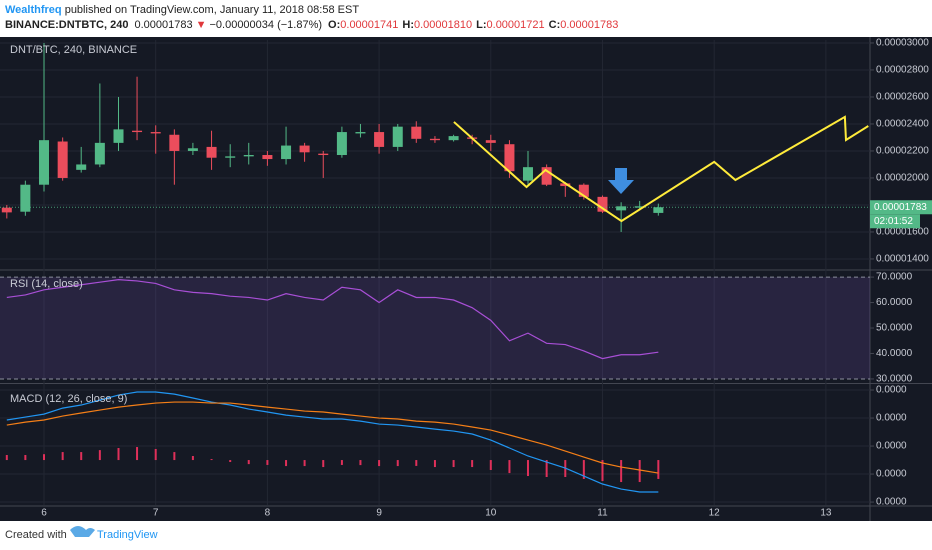 The image size is (932, 550). Describe the element at coordinates (334, 25) in the screenshot. I see `ohlc-label: O:` at that location.